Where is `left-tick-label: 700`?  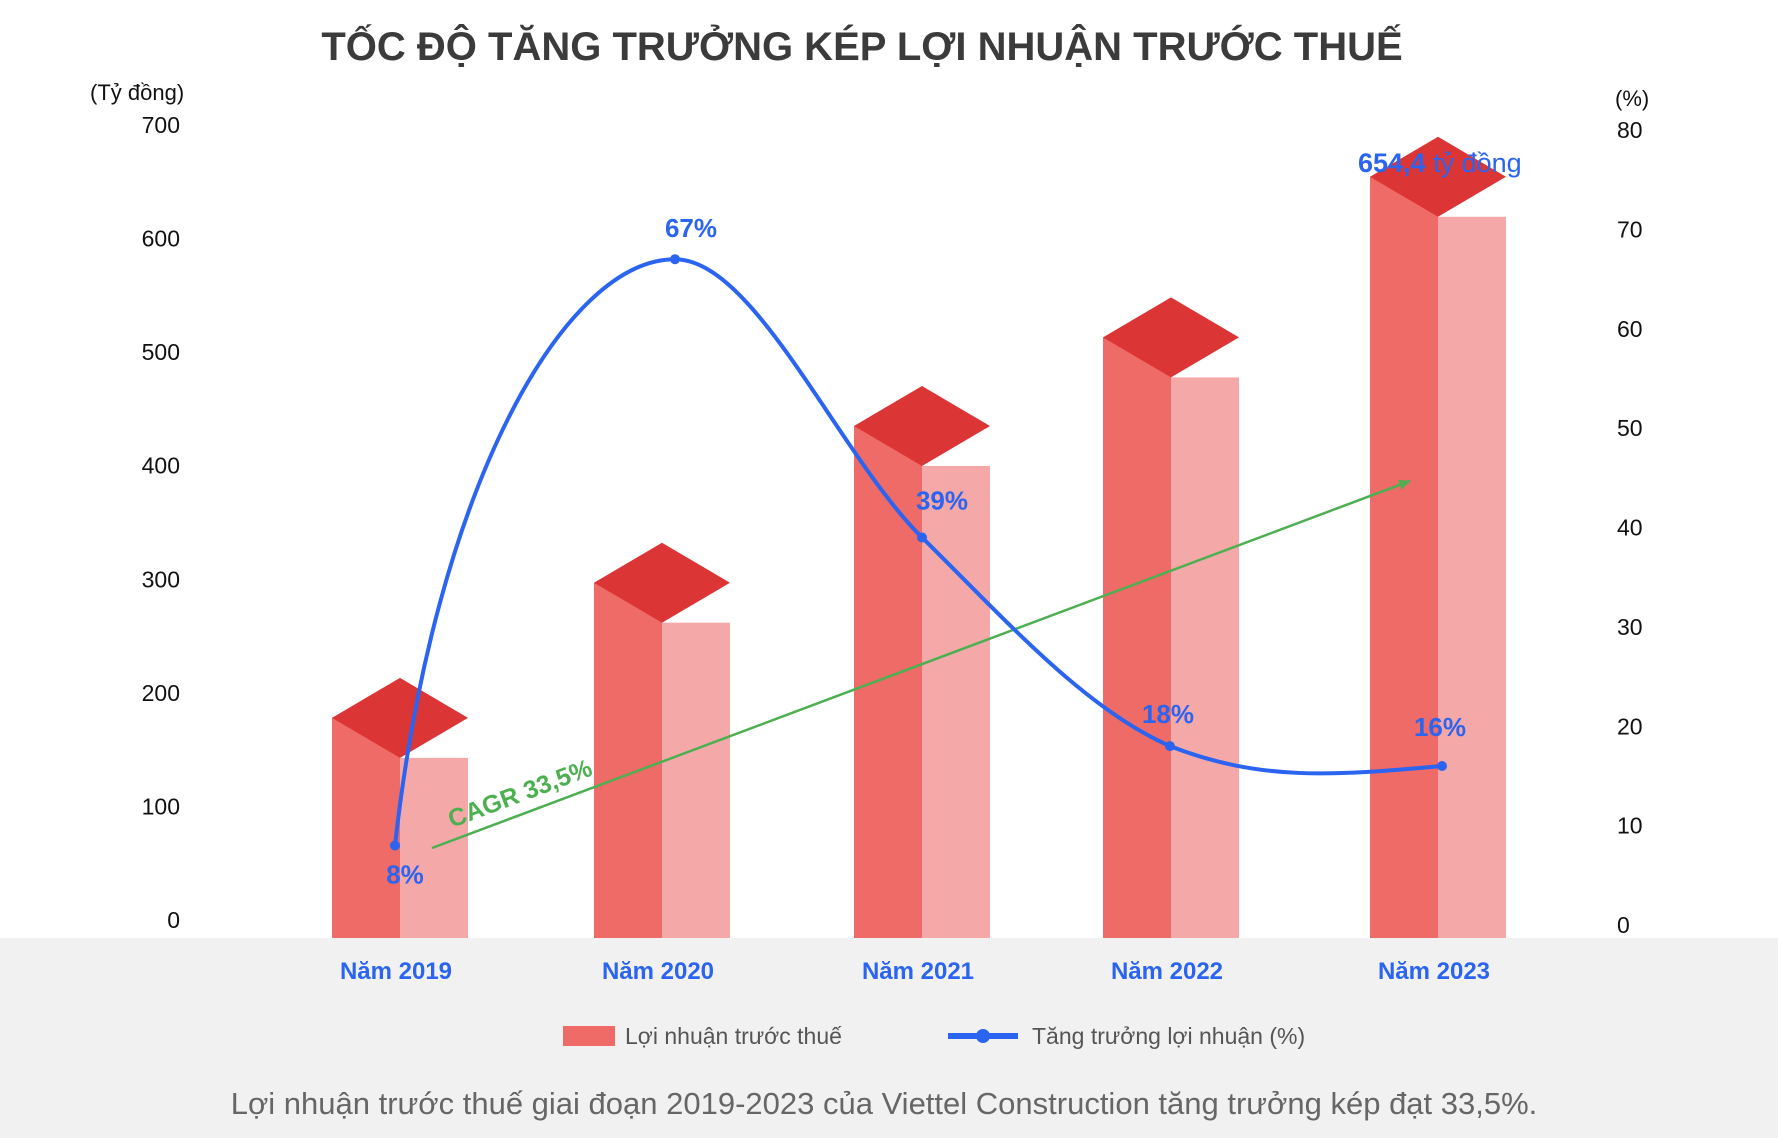 left-tick-label: 700 is located at coordinates (161, 125).